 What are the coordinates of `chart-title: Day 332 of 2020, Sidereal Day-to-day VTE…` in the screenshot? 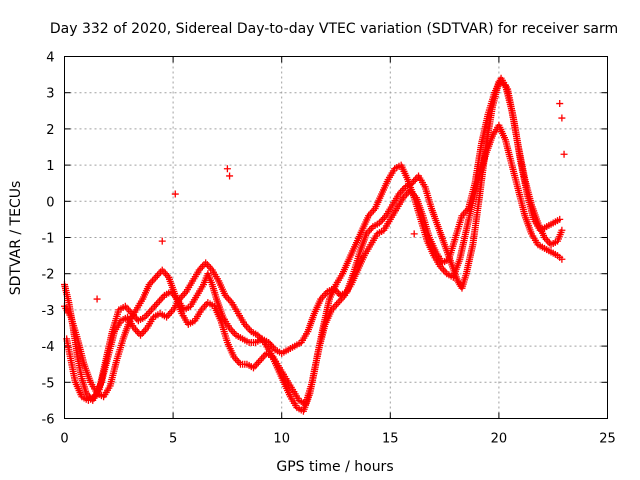 It's located at (334, 29).